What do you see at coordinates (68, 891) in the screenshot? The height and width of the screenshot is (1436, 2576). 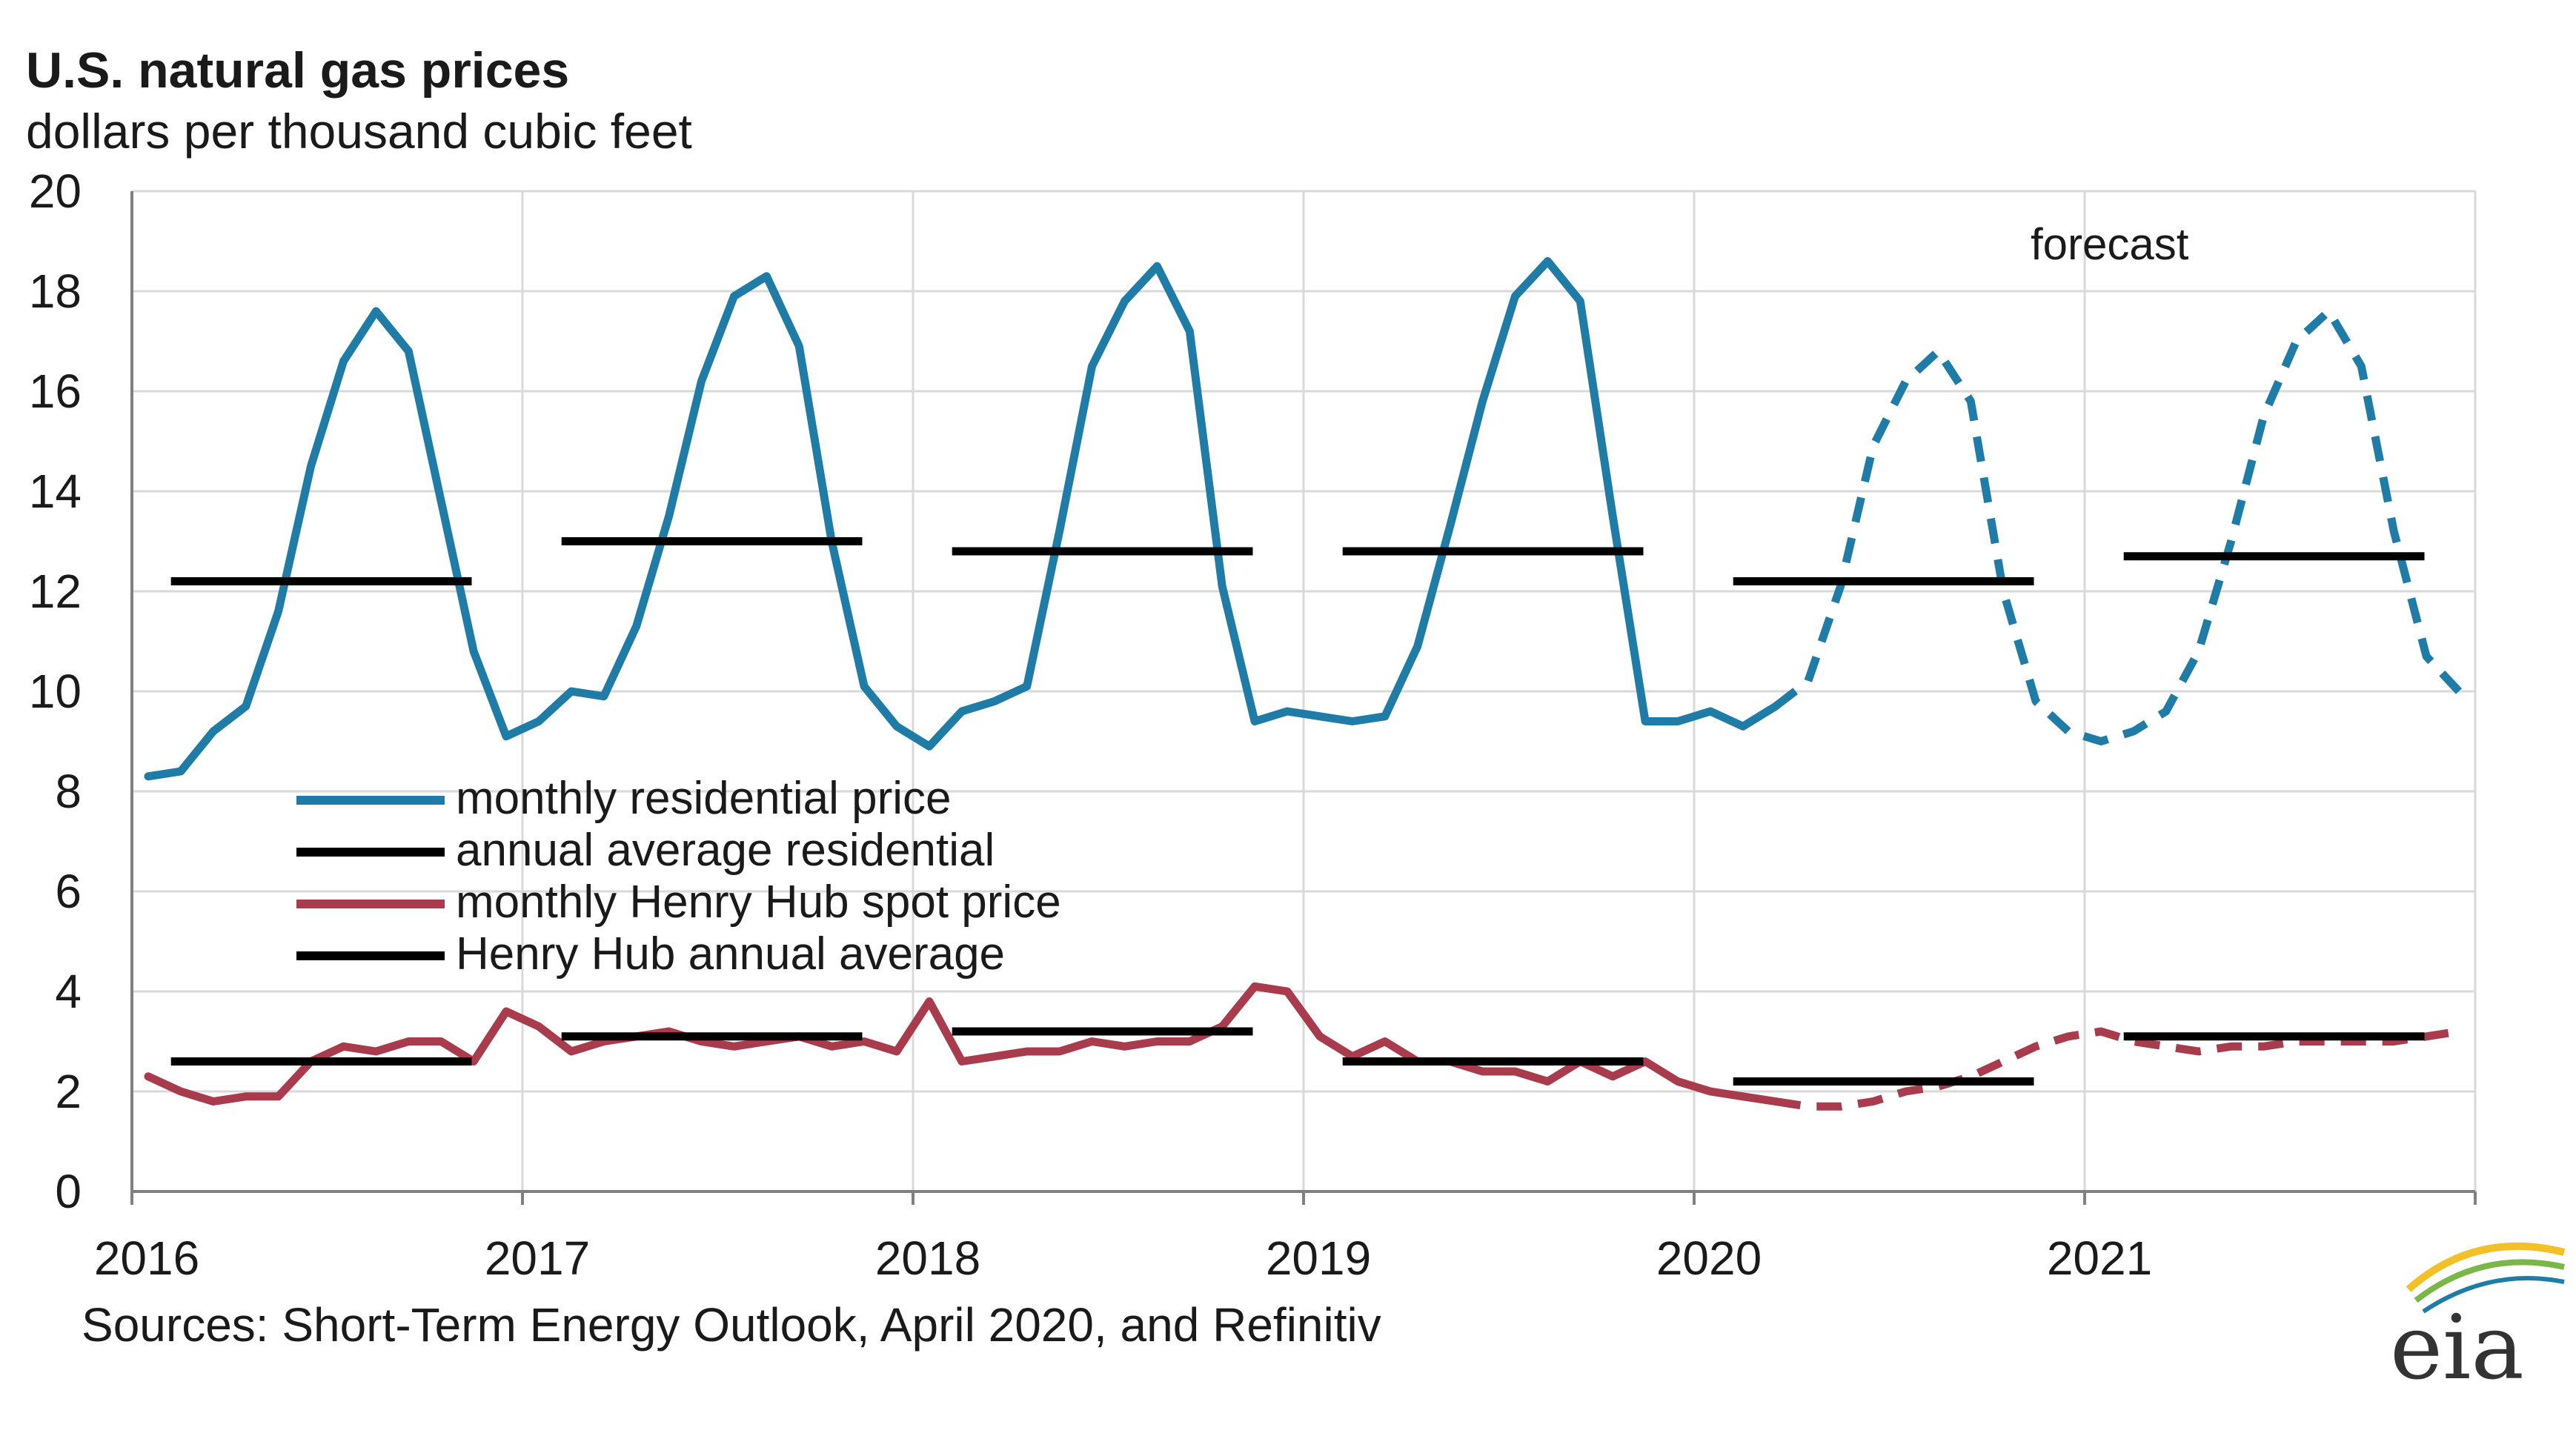 I see `y-tick-label: 6` at bounding box center [68, 891].